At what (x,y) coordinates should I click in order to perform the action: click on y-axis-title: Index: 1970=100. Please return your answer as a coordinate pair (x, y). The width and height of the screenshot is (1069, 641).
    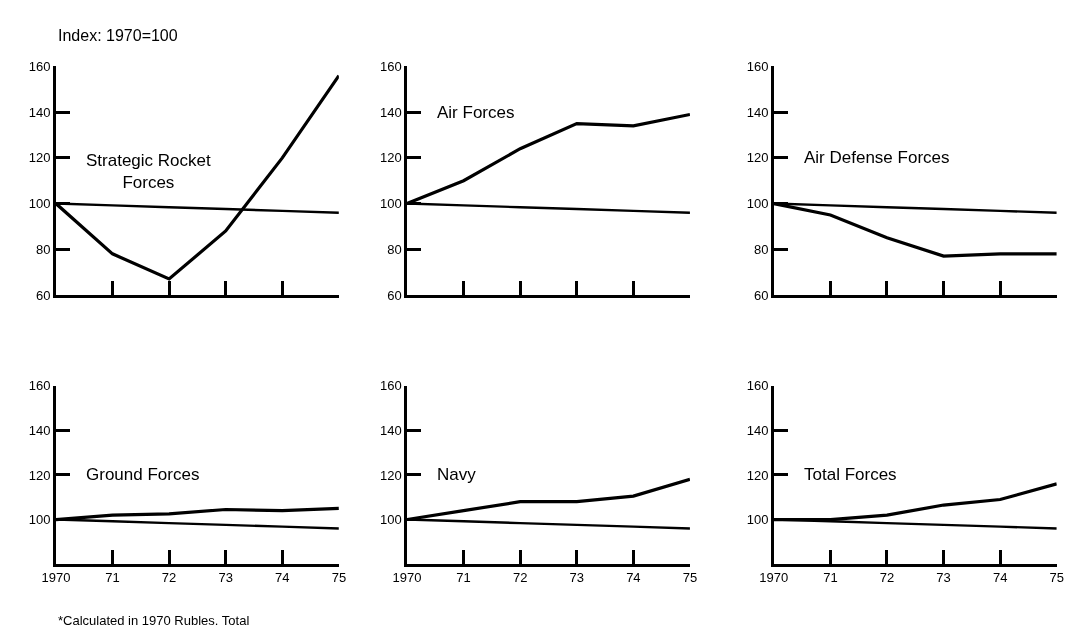
    Looking at the image, I should click on (118, 35).